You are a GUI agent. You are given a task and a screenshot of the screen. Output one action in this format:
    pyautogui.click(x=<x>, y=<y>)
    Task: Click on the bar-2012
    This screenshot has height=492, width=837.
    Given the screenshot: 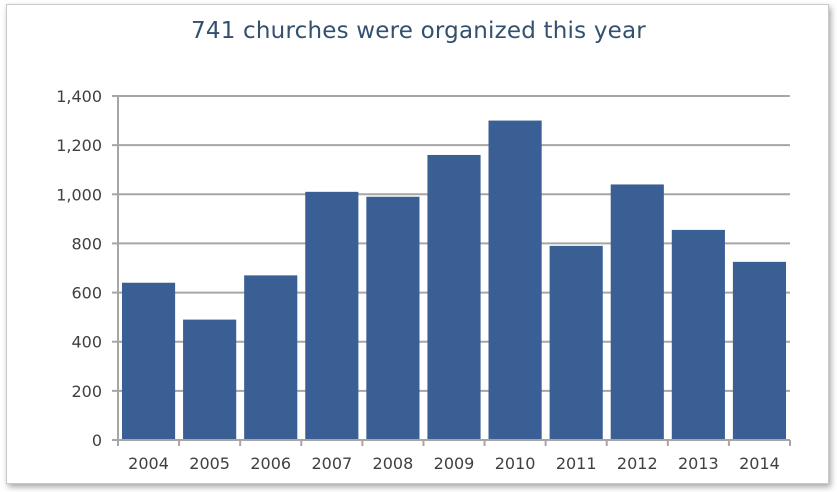 What is the action you would take?
    pyautogui.click(x=637, y=312)
    